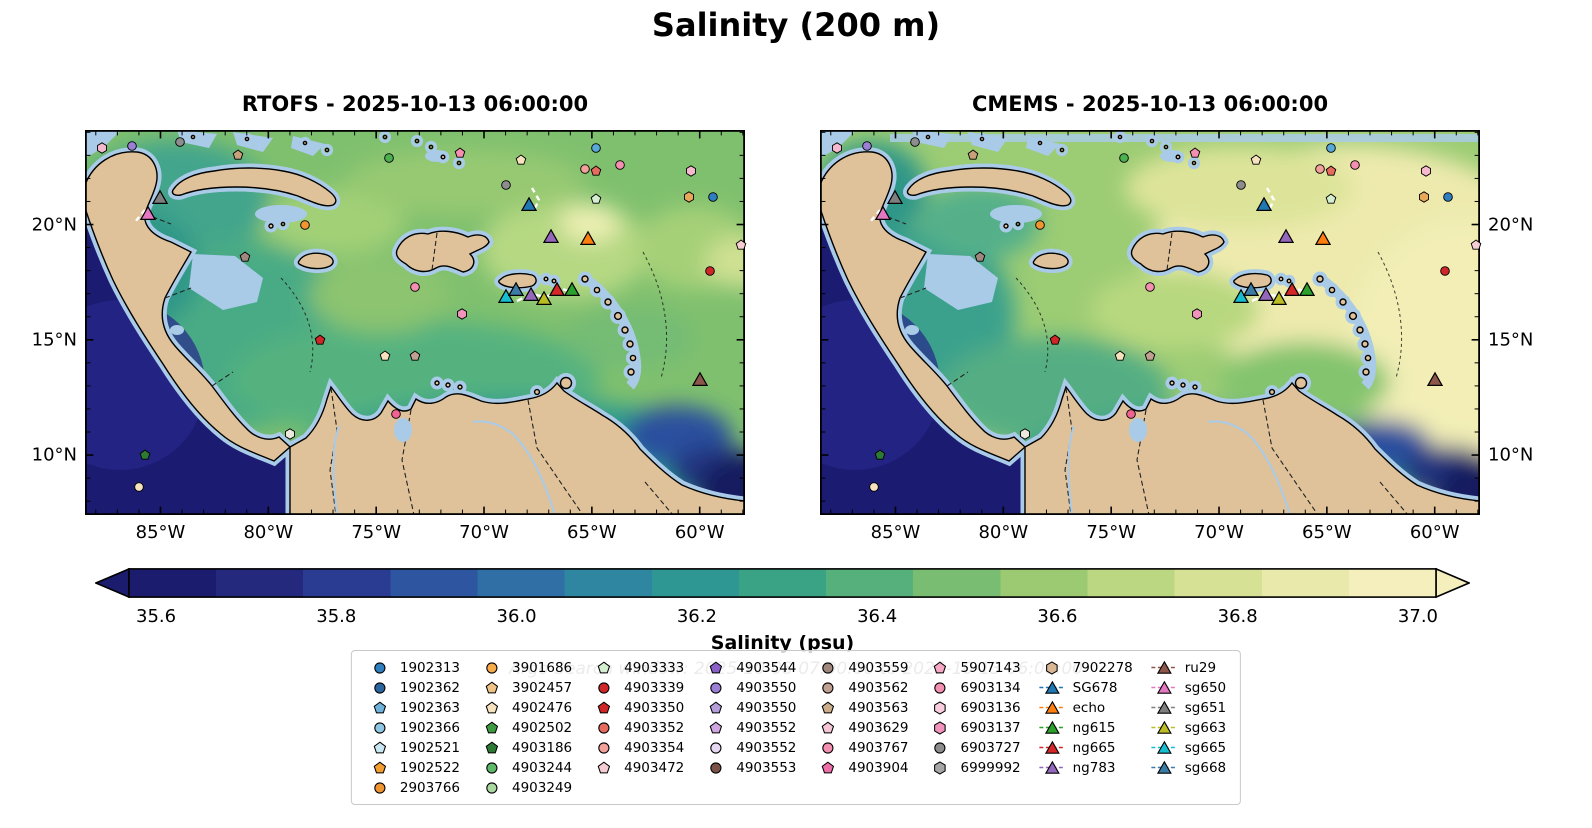 This screenshot has width=1592, height=828. What do you see at coordinates (525, 767) in the screenshot?
I see `legend-entry: 4903244` at bounding box center [525, 767].